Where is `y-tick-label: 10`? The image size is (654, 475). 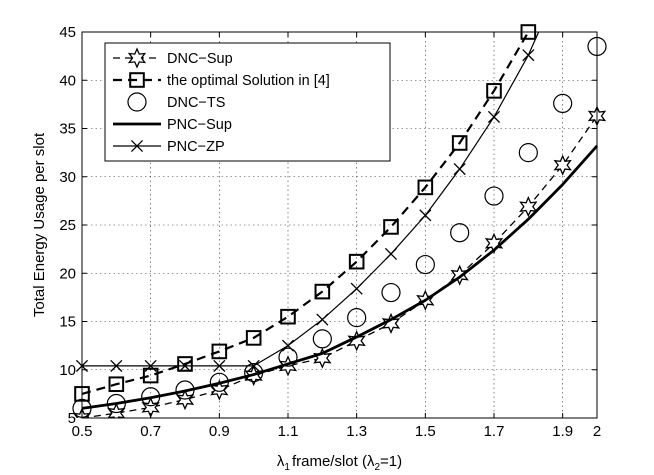 y-tick-label: 10 is located at coordinates (67, 370).